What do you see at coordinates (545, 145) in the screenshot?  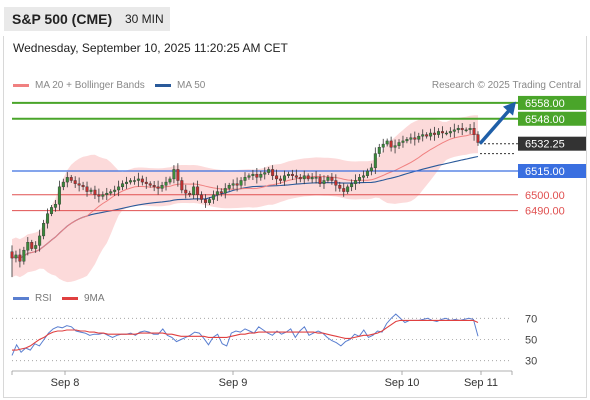 I see `level-label-6532.25: 6532.25` at bounding box center [545, 145].